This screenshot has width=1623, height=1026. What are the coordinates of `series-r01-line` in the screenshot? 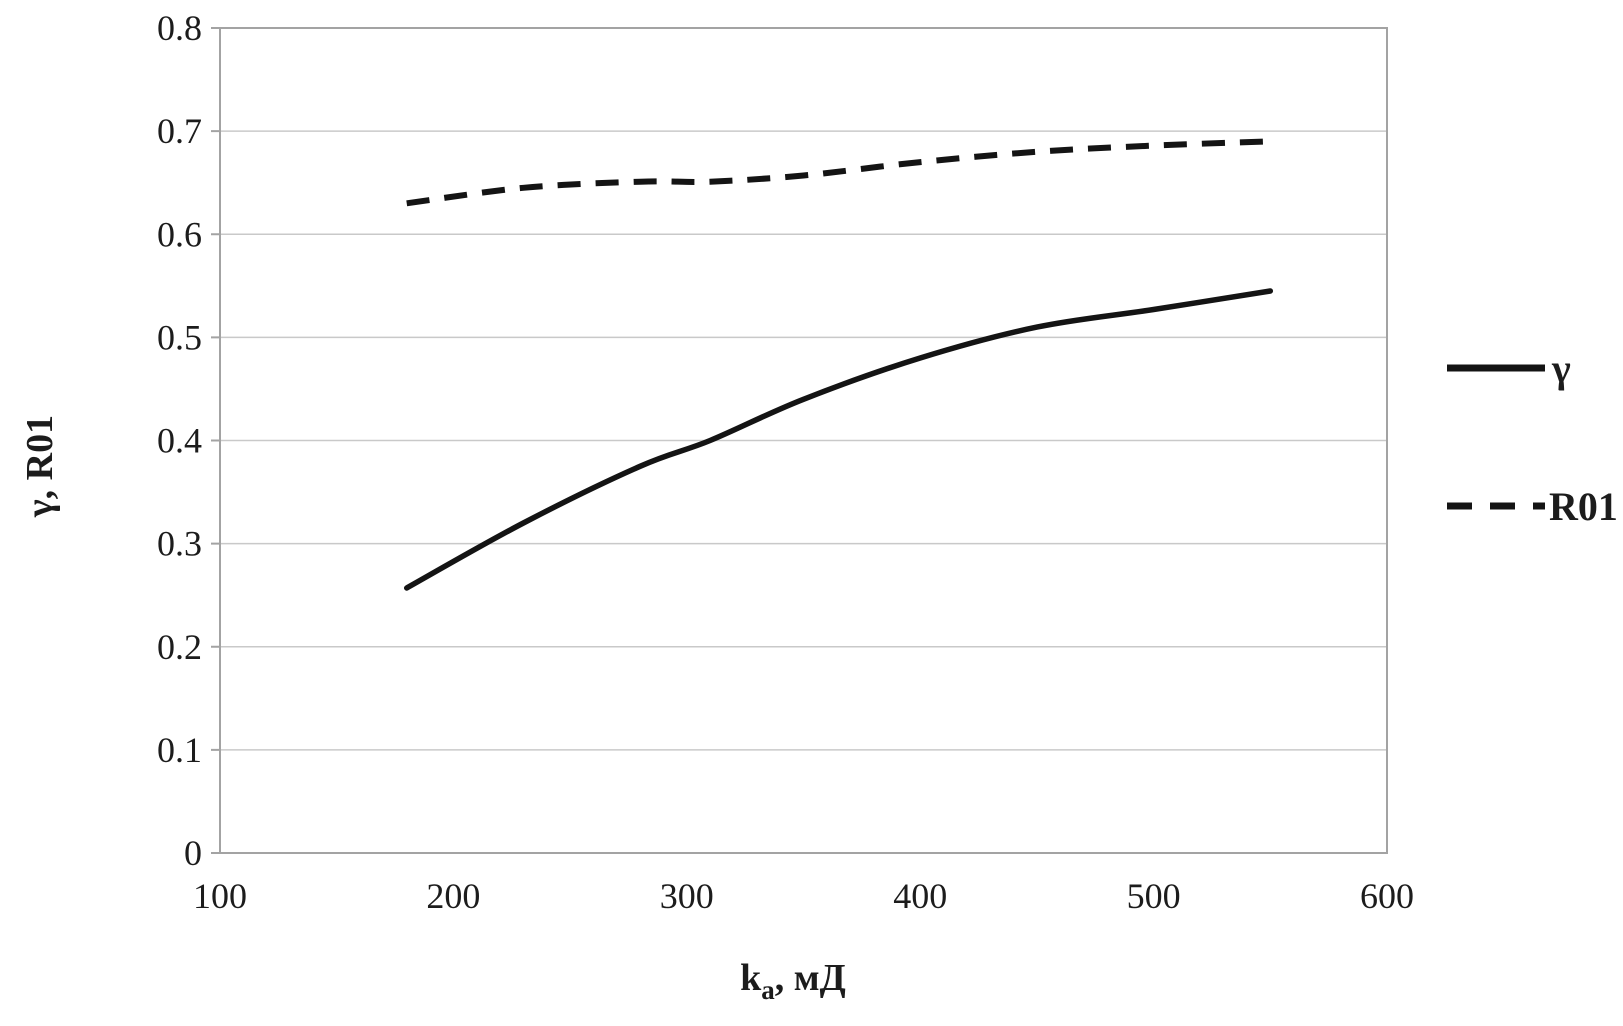 It's located at (838, 172).